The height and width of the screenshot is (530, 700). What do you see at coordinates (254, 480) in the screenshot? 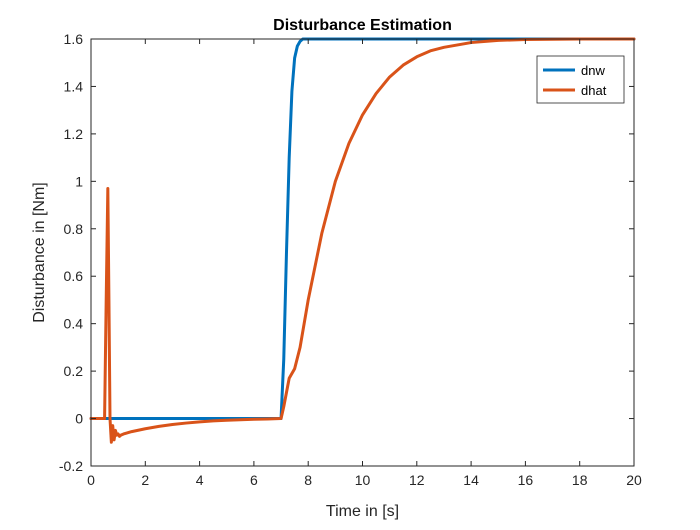
I see `x-tick-label: 6` at bounding box center [254, 480].